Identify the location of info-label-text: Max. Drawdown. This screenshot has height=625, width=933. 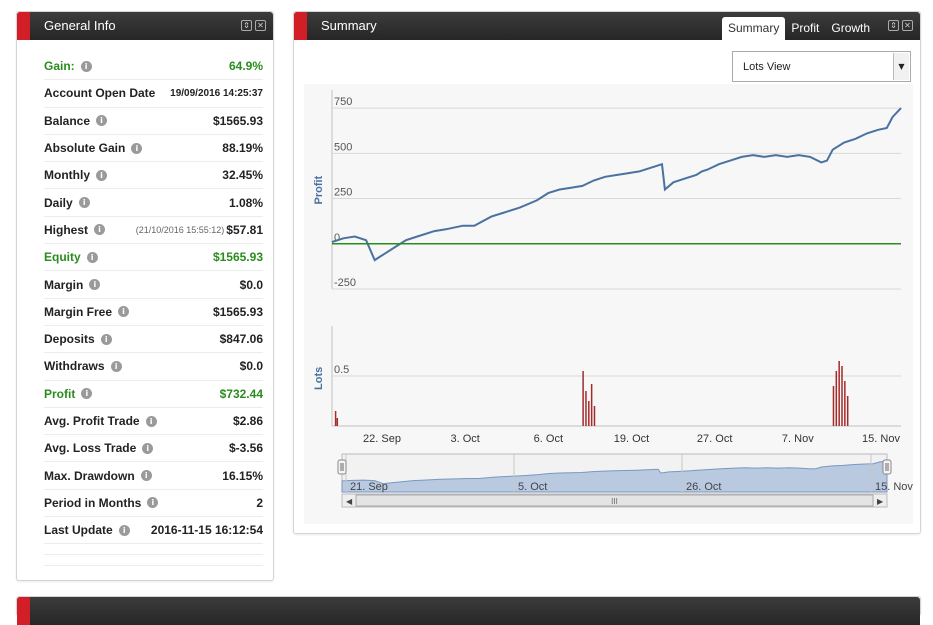
(89, 475).